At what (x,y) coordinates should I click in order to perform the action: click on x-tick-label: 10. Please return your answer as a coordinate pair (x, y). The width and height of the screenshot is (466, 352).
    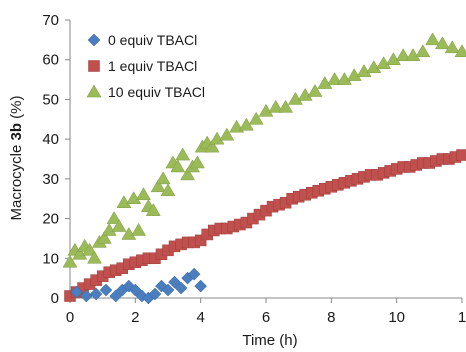
    Looking at the image, I should click on (396, 317).